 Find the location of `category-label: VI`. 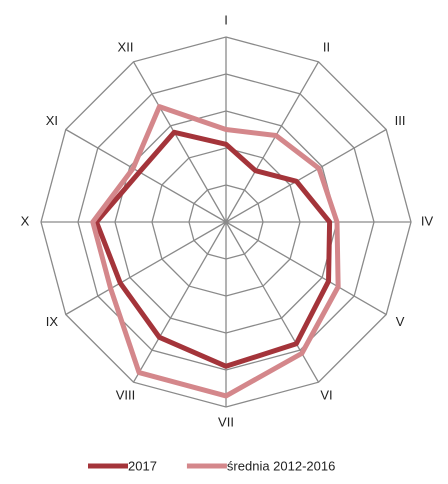

category-label: VI is located at coordinates (326, 395).